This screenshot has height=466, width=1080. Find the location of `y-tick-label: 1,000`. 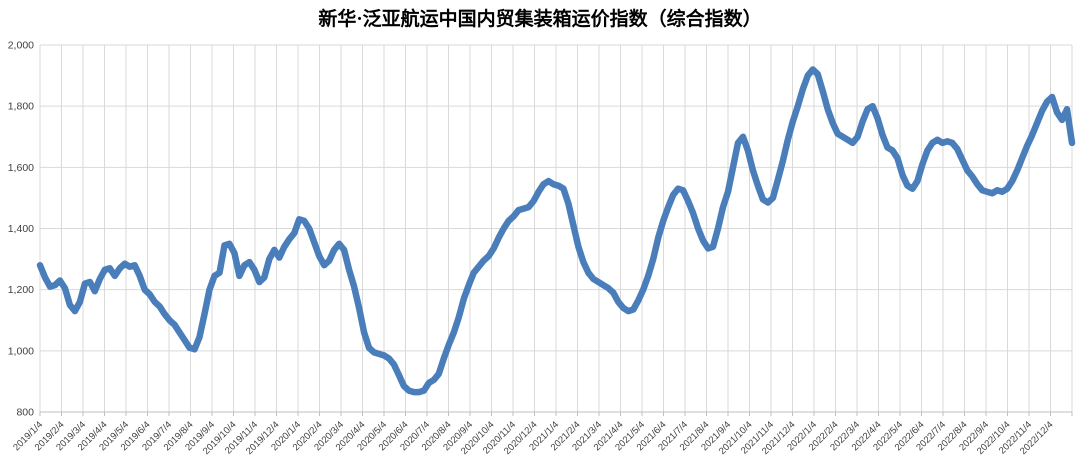

y-tick-label: 1,000 is located at coordinates (21, 351).